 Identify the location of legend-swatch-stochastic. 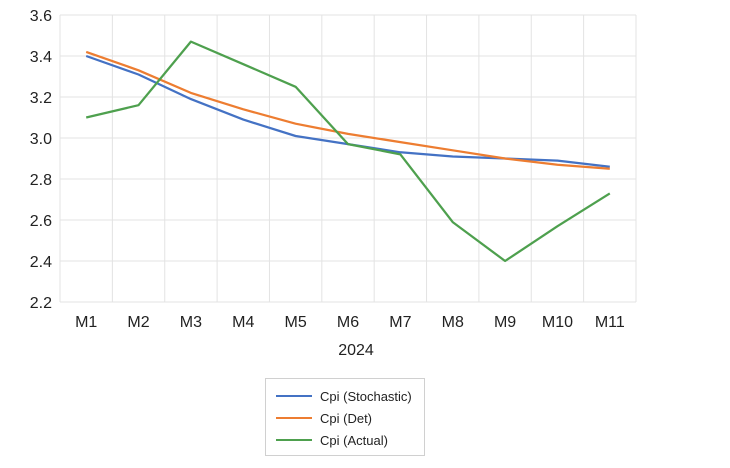
(294, 396).